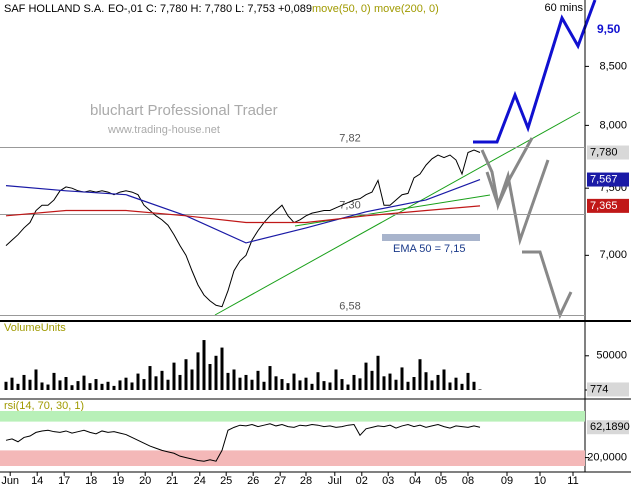  Describe the element at coordinates (406, 9) in the screenshot. I see `legend-entry: move(200, 0)` at that location.